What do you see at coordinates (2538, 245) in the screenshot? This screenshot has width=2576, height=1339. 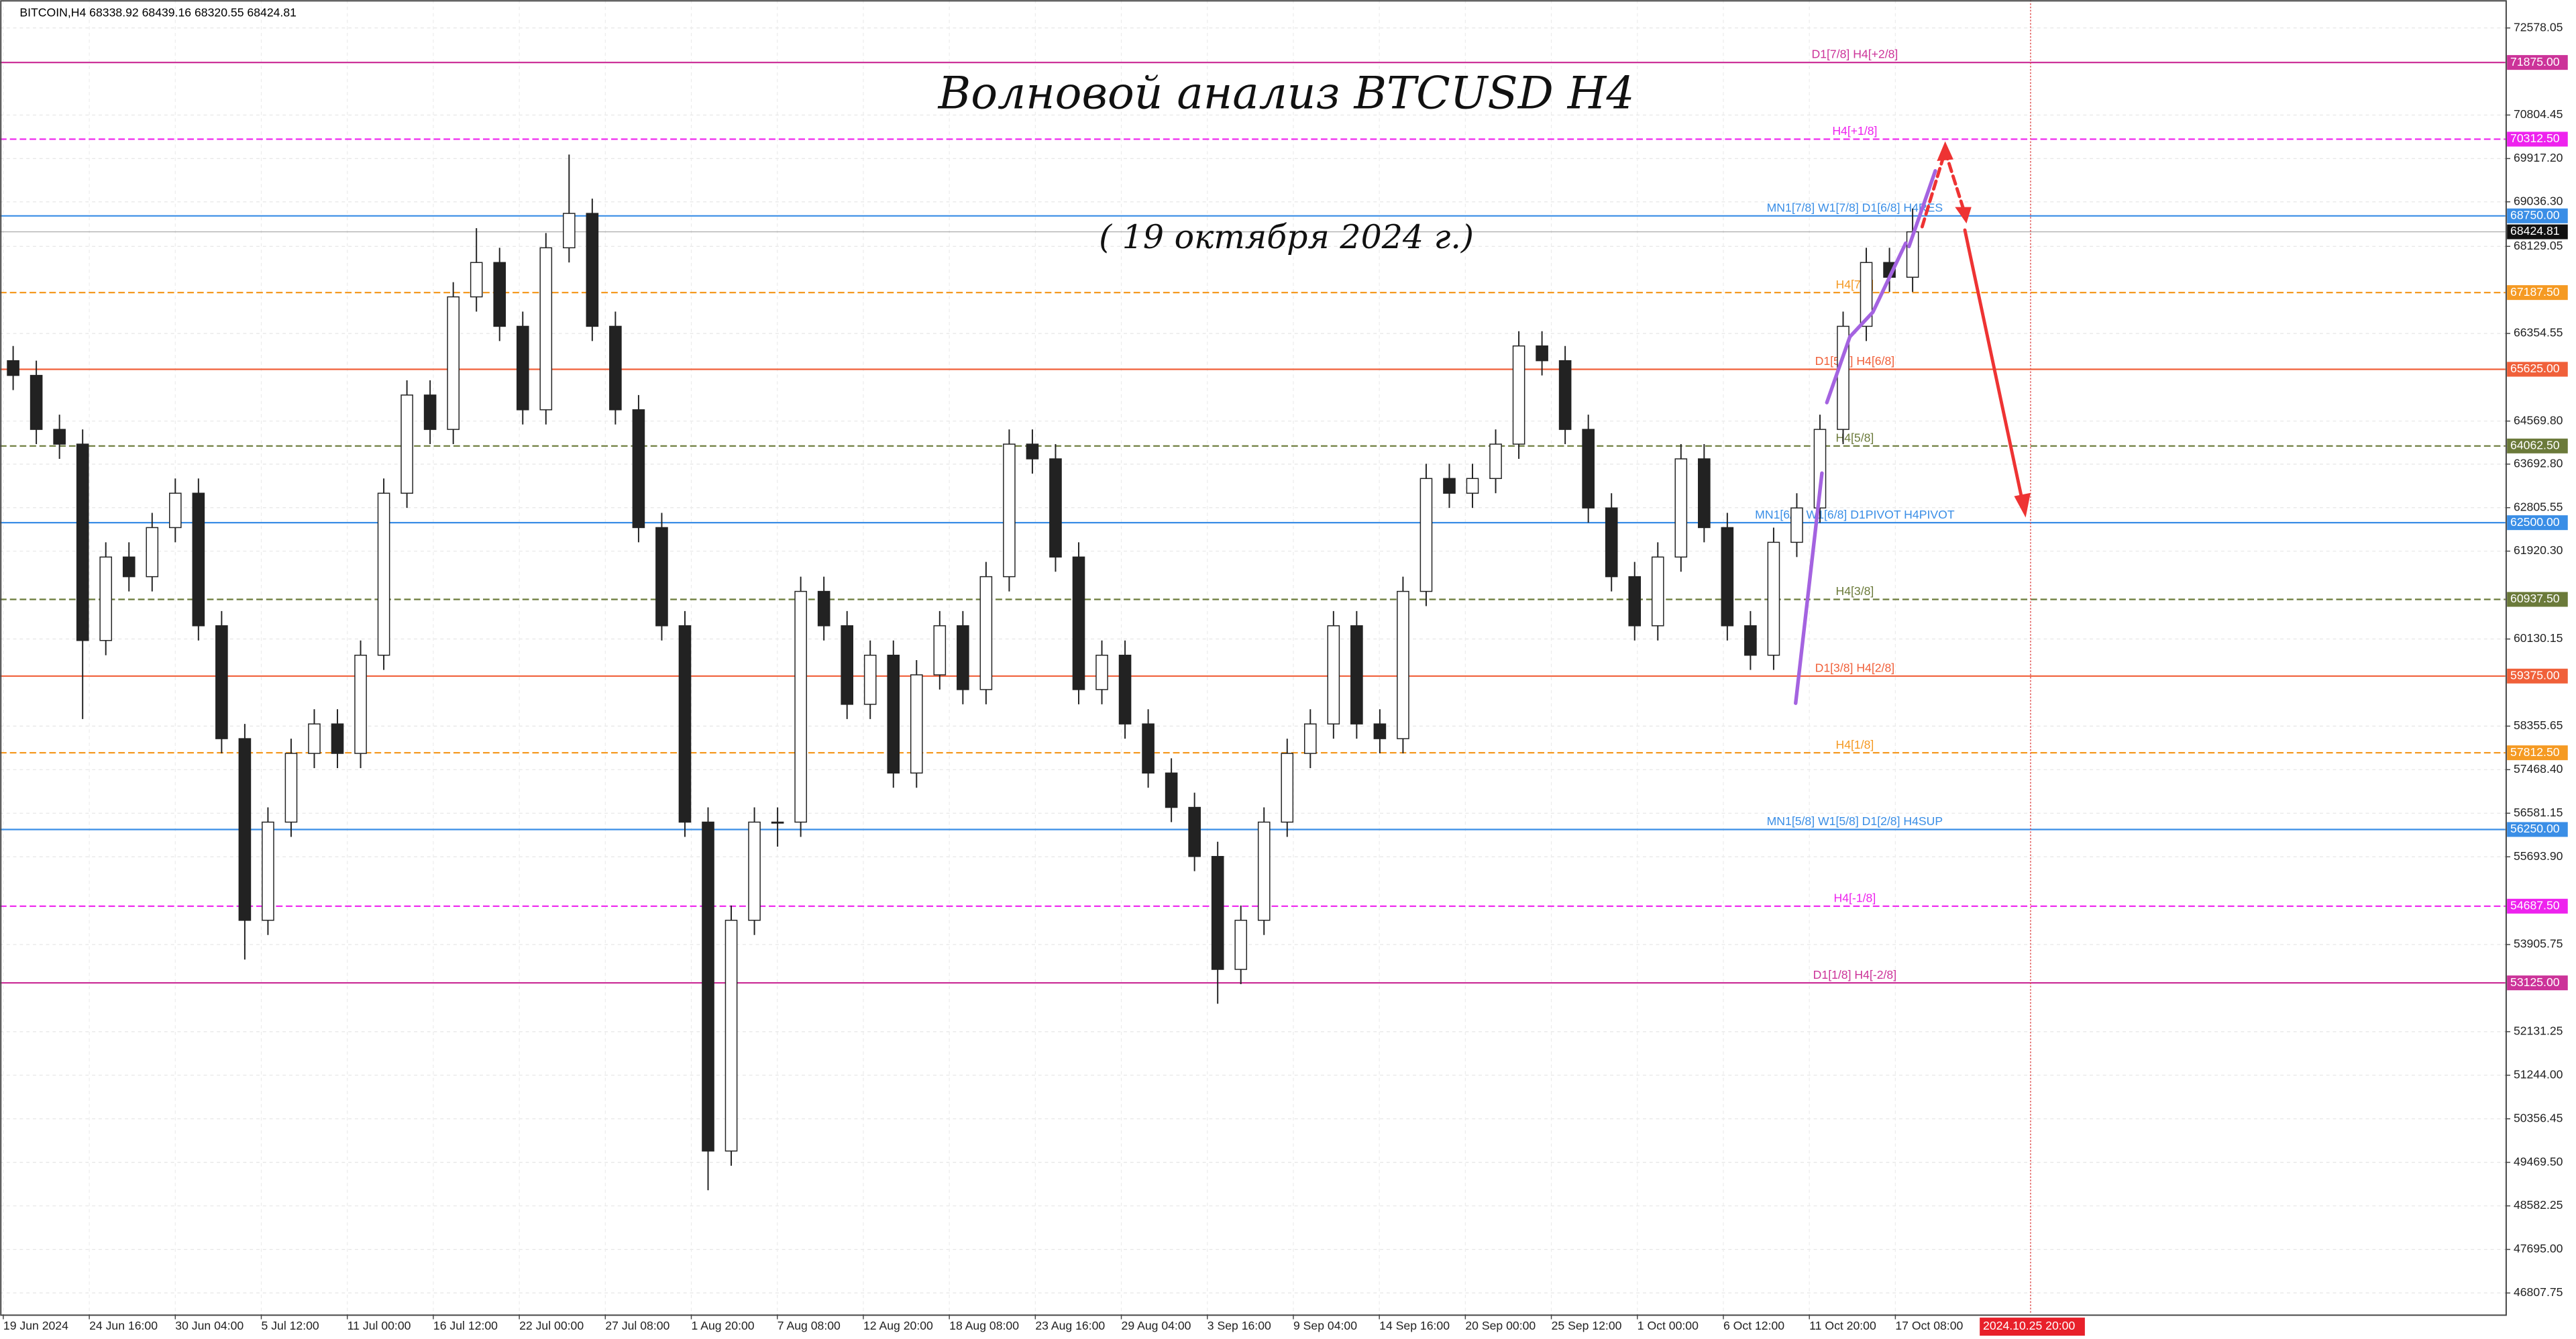 I see `y-tick-label: 68129.05` at bounding box center [2538, 245].